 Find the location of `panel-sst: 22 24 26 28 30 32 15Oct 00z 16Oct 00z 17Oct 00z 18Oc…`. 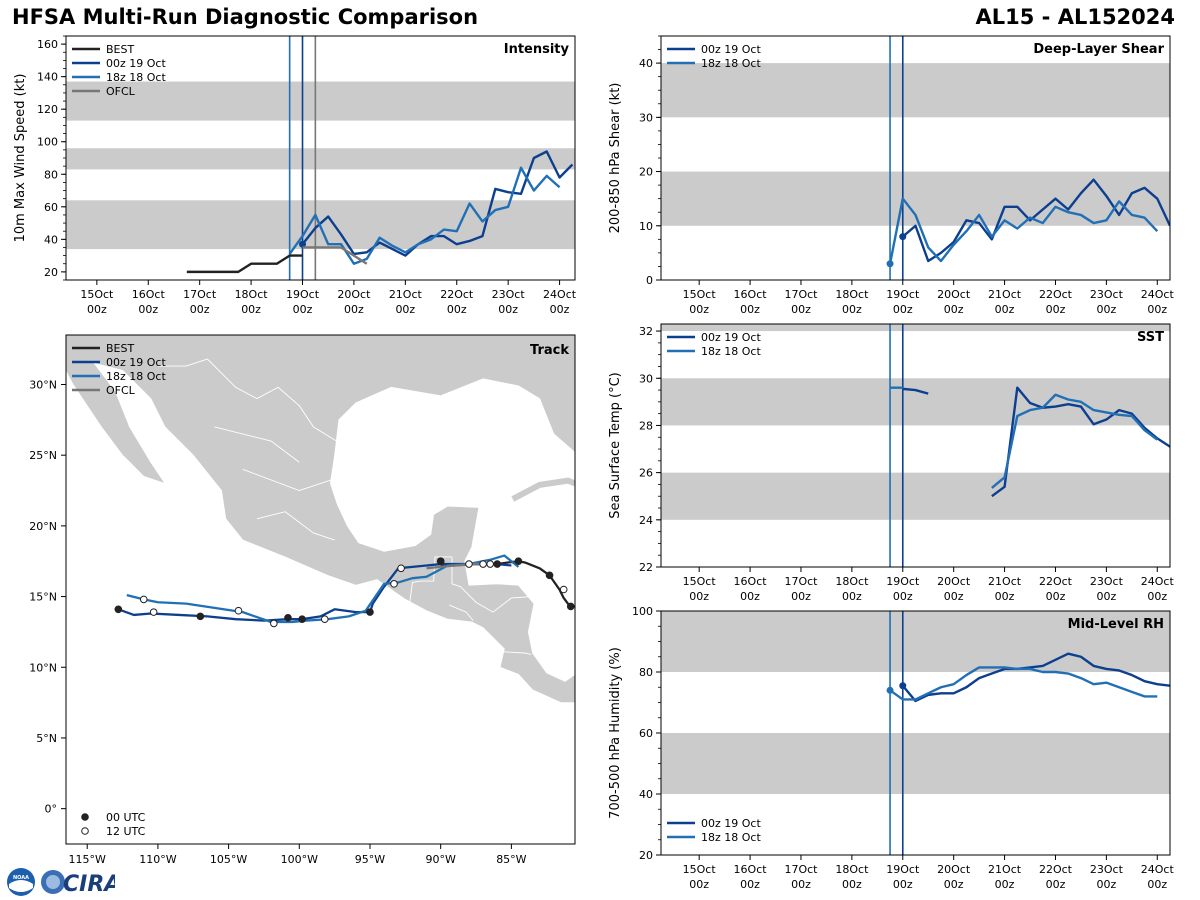

panel-sst: 22 24 26 28 30 32 15Oct 00z 16Oct 00z 17Oct 00z 18Oc… is located at coordinates (891, 463).